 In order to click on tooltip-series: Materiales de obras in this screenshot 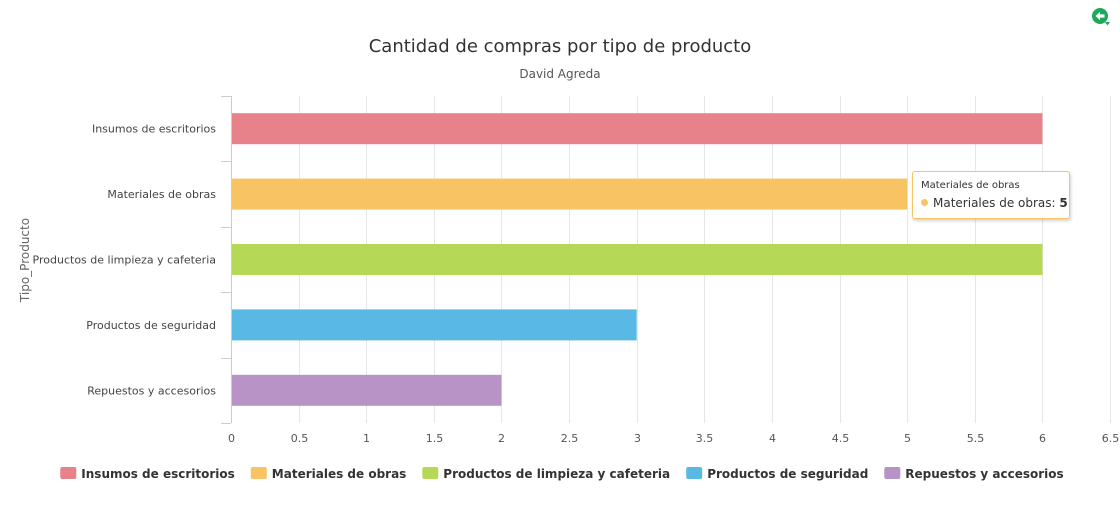, I will do `click(992, 203)`.